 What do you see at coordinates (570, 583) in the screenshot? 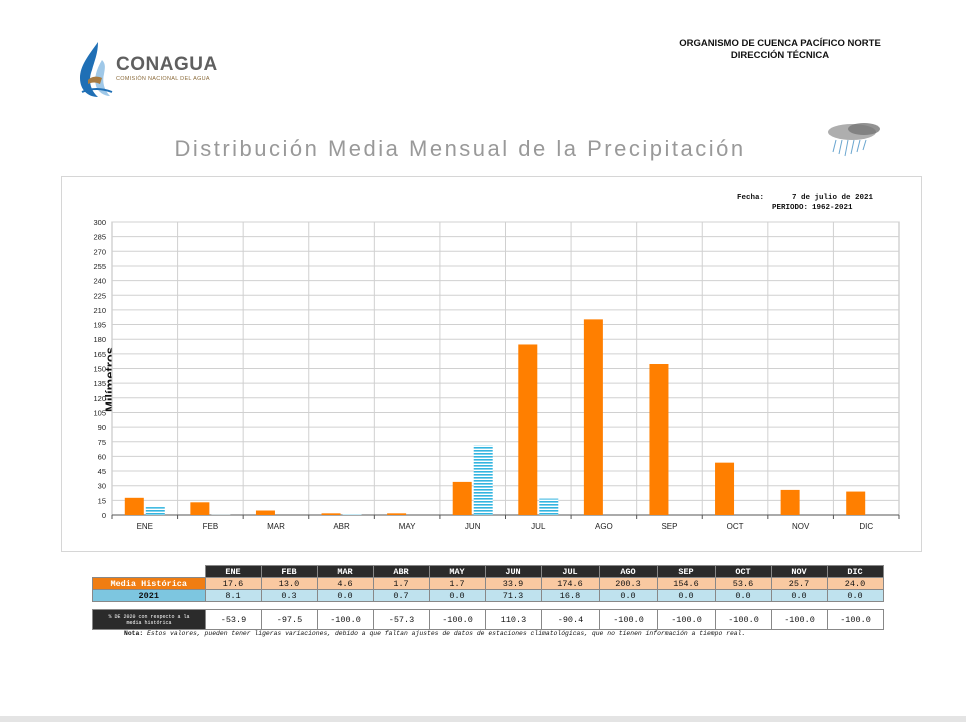
I see `table-cell: 174.6` at bounding box center [570, 583].